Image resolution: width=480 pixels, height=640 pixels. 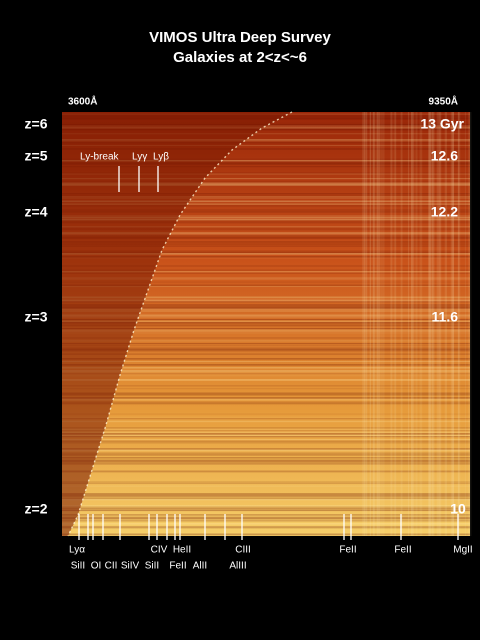 What do you see at coordinates (200, 566) in the screenshot?
I see `line-label: AlII` at bounding box center [200, 566].